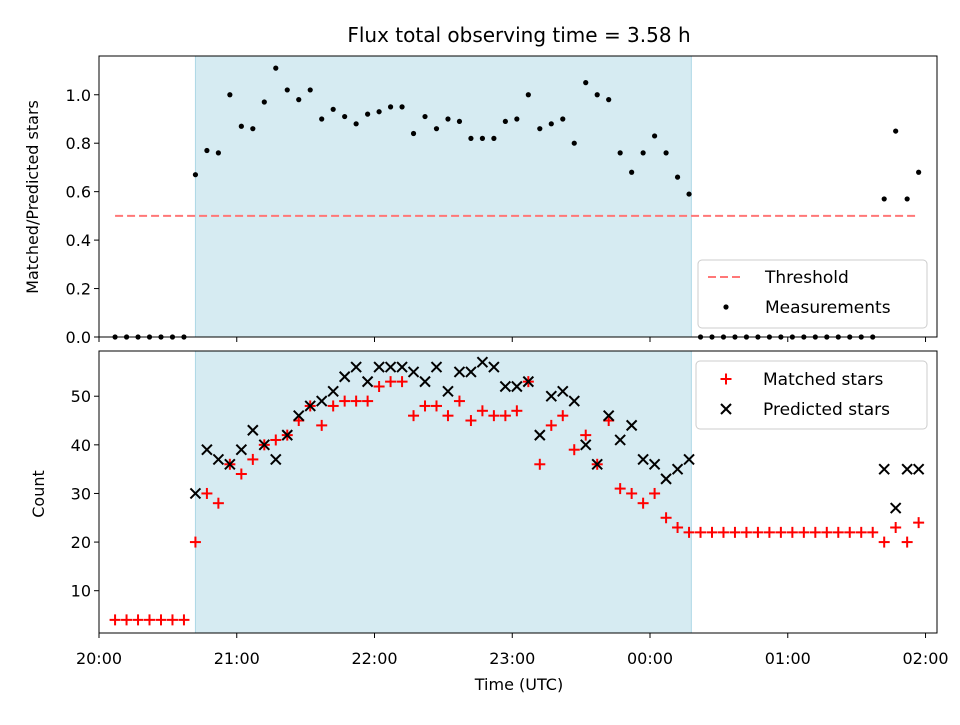  What do you see at coordinates (78, 289) in the screenshot?
I see `y-tick-label: 0.2` at bounding box center [78, 289].